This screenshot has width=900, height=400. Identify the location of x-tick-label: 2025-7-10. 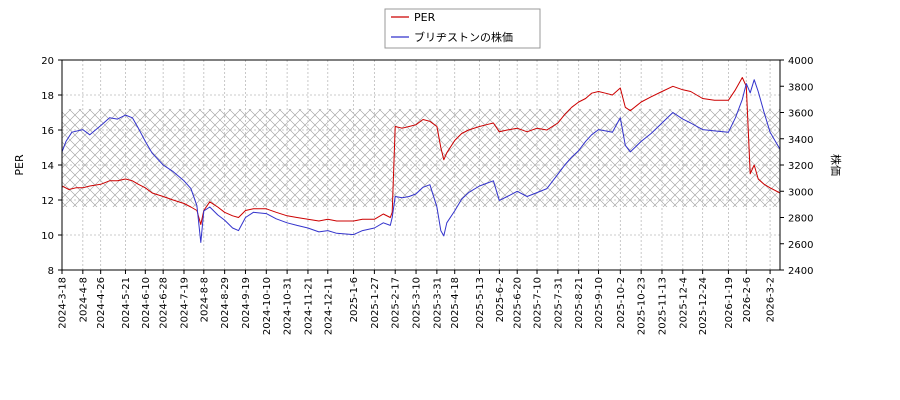
(538, 303).